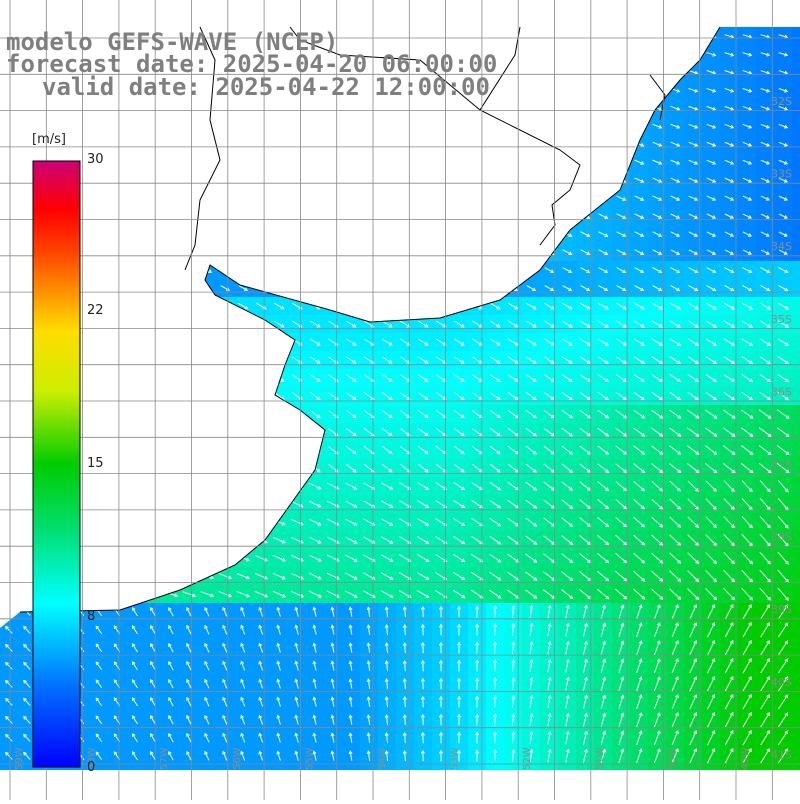  Describe the element at coordinates (56, 464) in the screenshot. I see `colorbar` at that location.